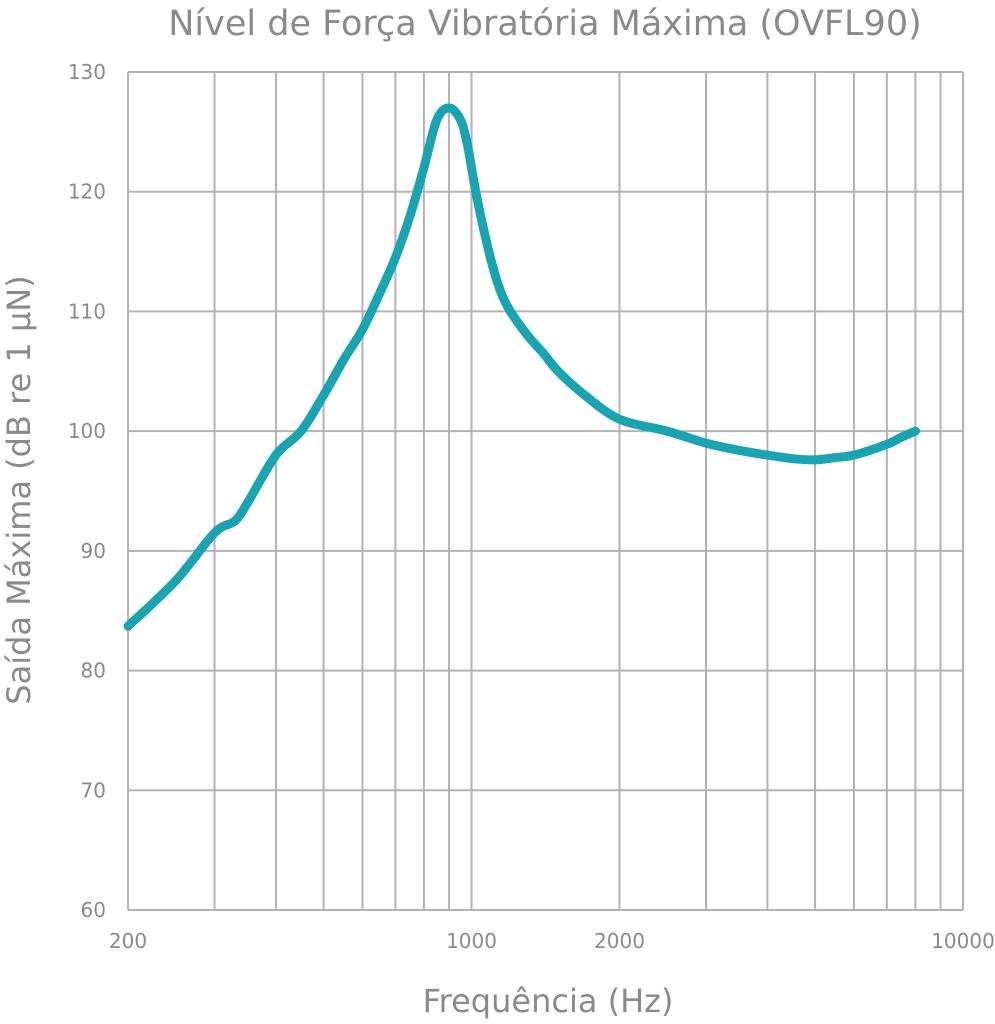 The height and width of the screenshot is (1024, 995). I want to click on x-tick-labels: 200 1000 2000 10000, so click(552, 941).